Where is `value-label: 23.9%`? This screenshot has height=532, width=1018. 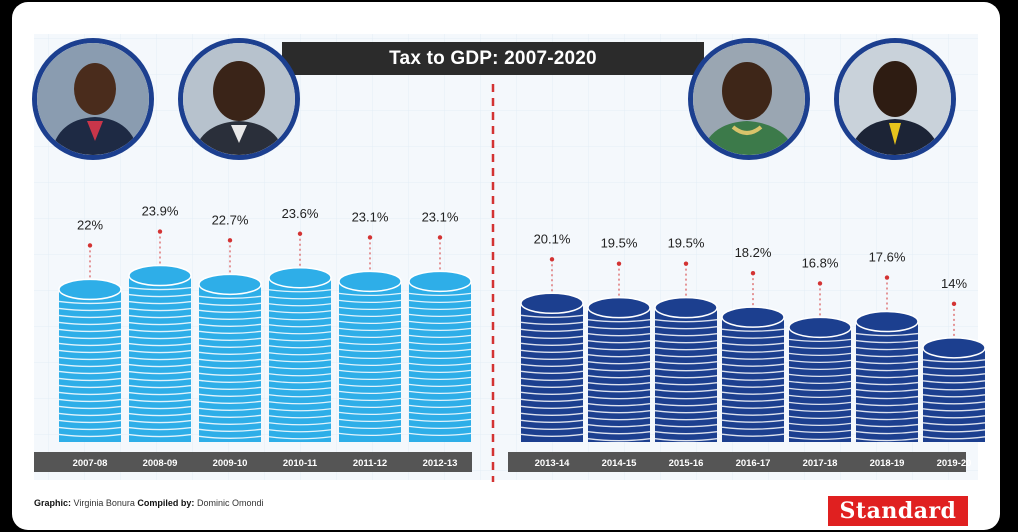 value-label: 23.9% is located at coordinates (160, 211).